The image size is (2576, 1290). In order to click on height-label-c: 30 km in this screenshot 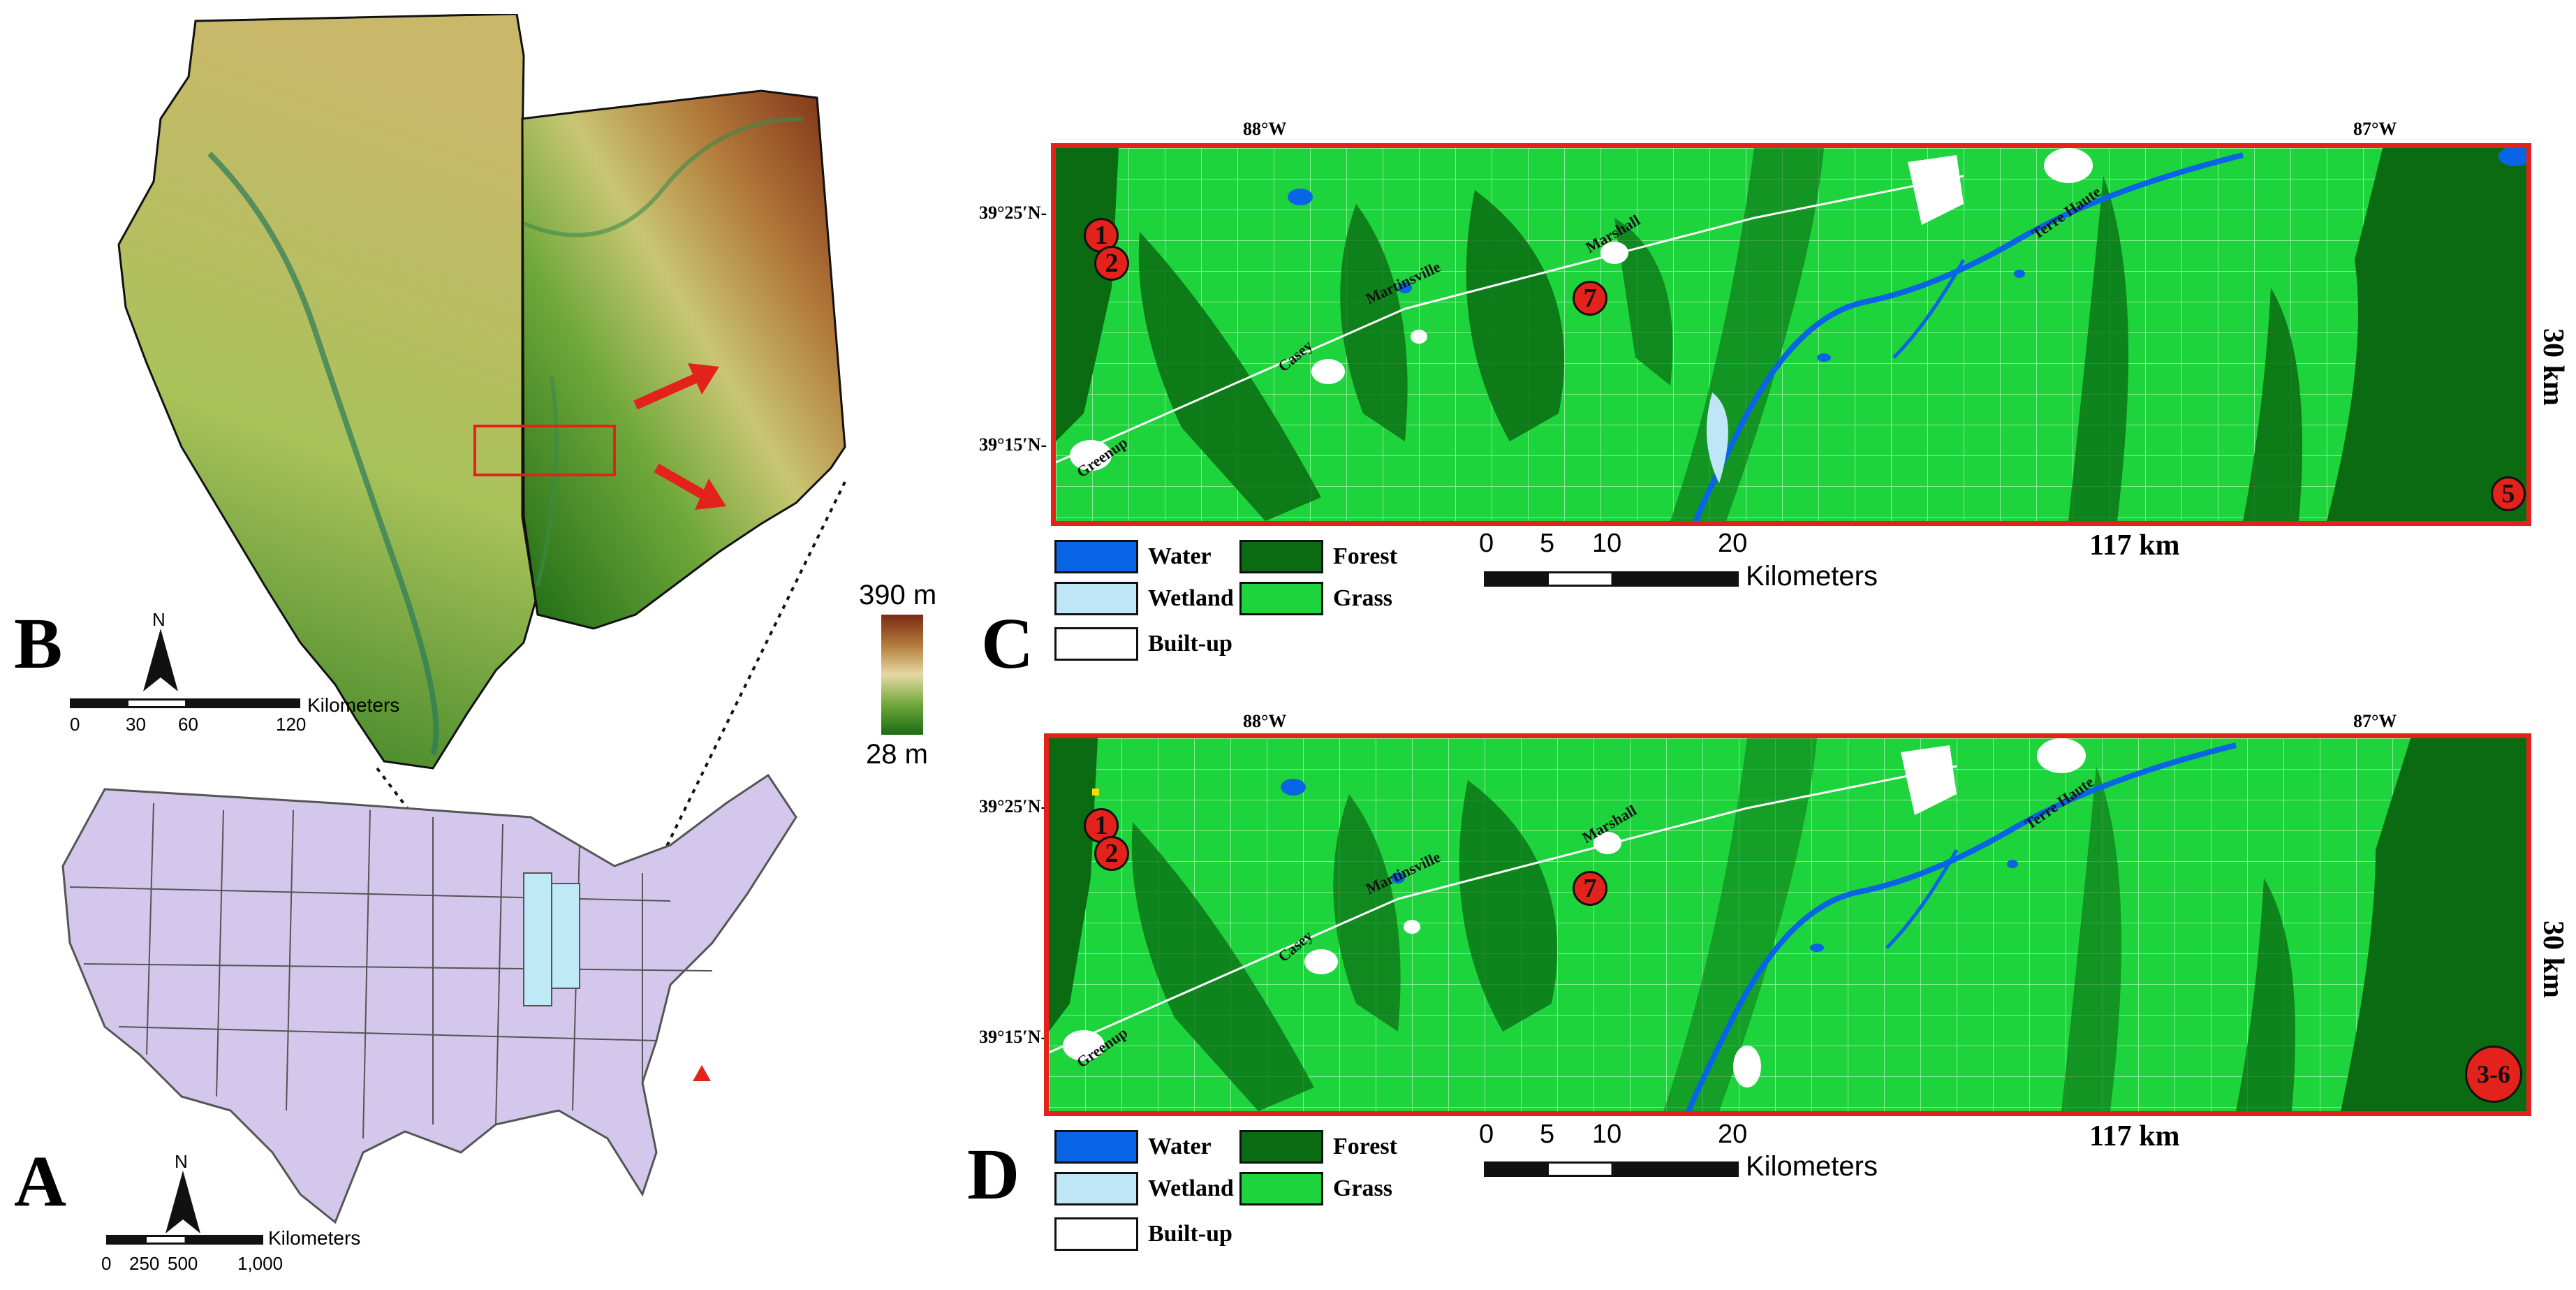, I will do `click(2553, 367)`.